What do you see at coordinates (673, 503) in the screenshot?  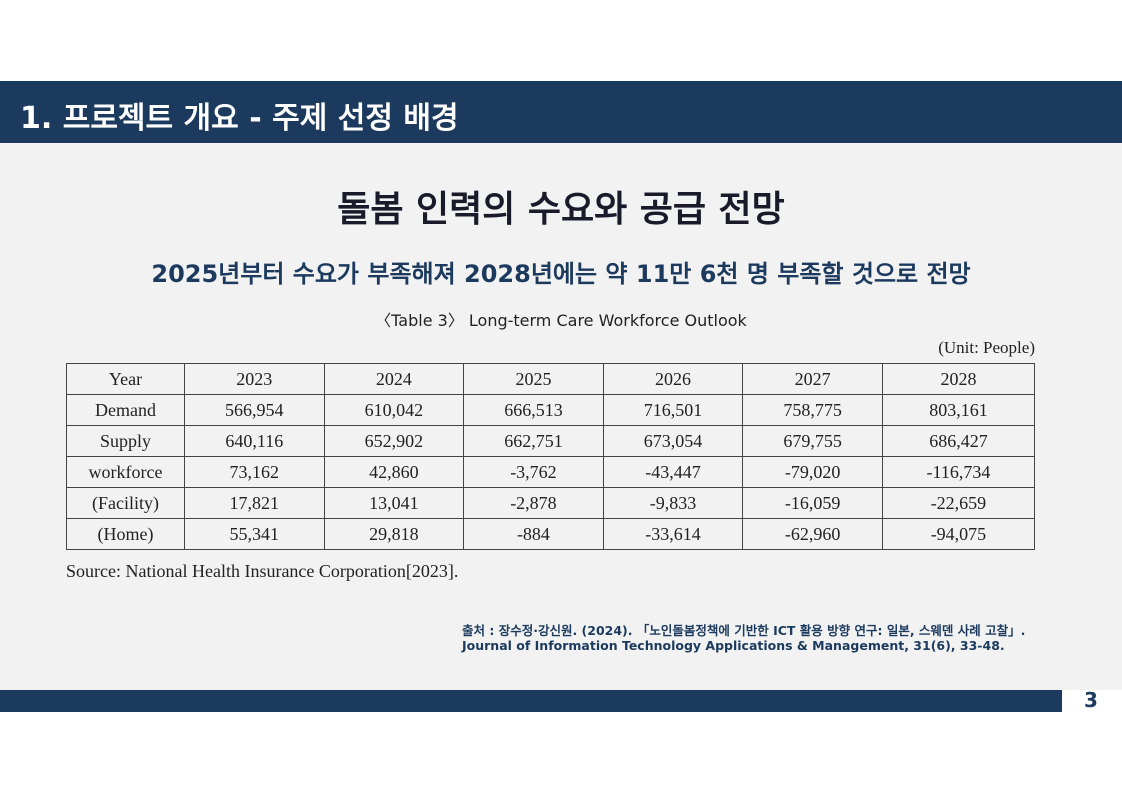 I see `table-cell: -9,833` at bounding box center [673, 503].